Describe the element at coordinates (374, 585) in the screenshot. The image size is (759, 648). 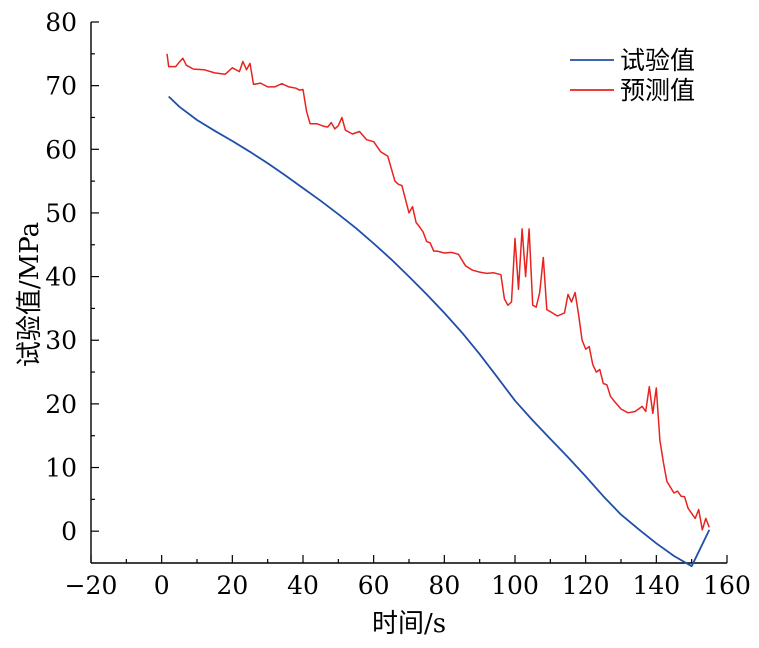
I see `x-tick-label: 60` at that location.